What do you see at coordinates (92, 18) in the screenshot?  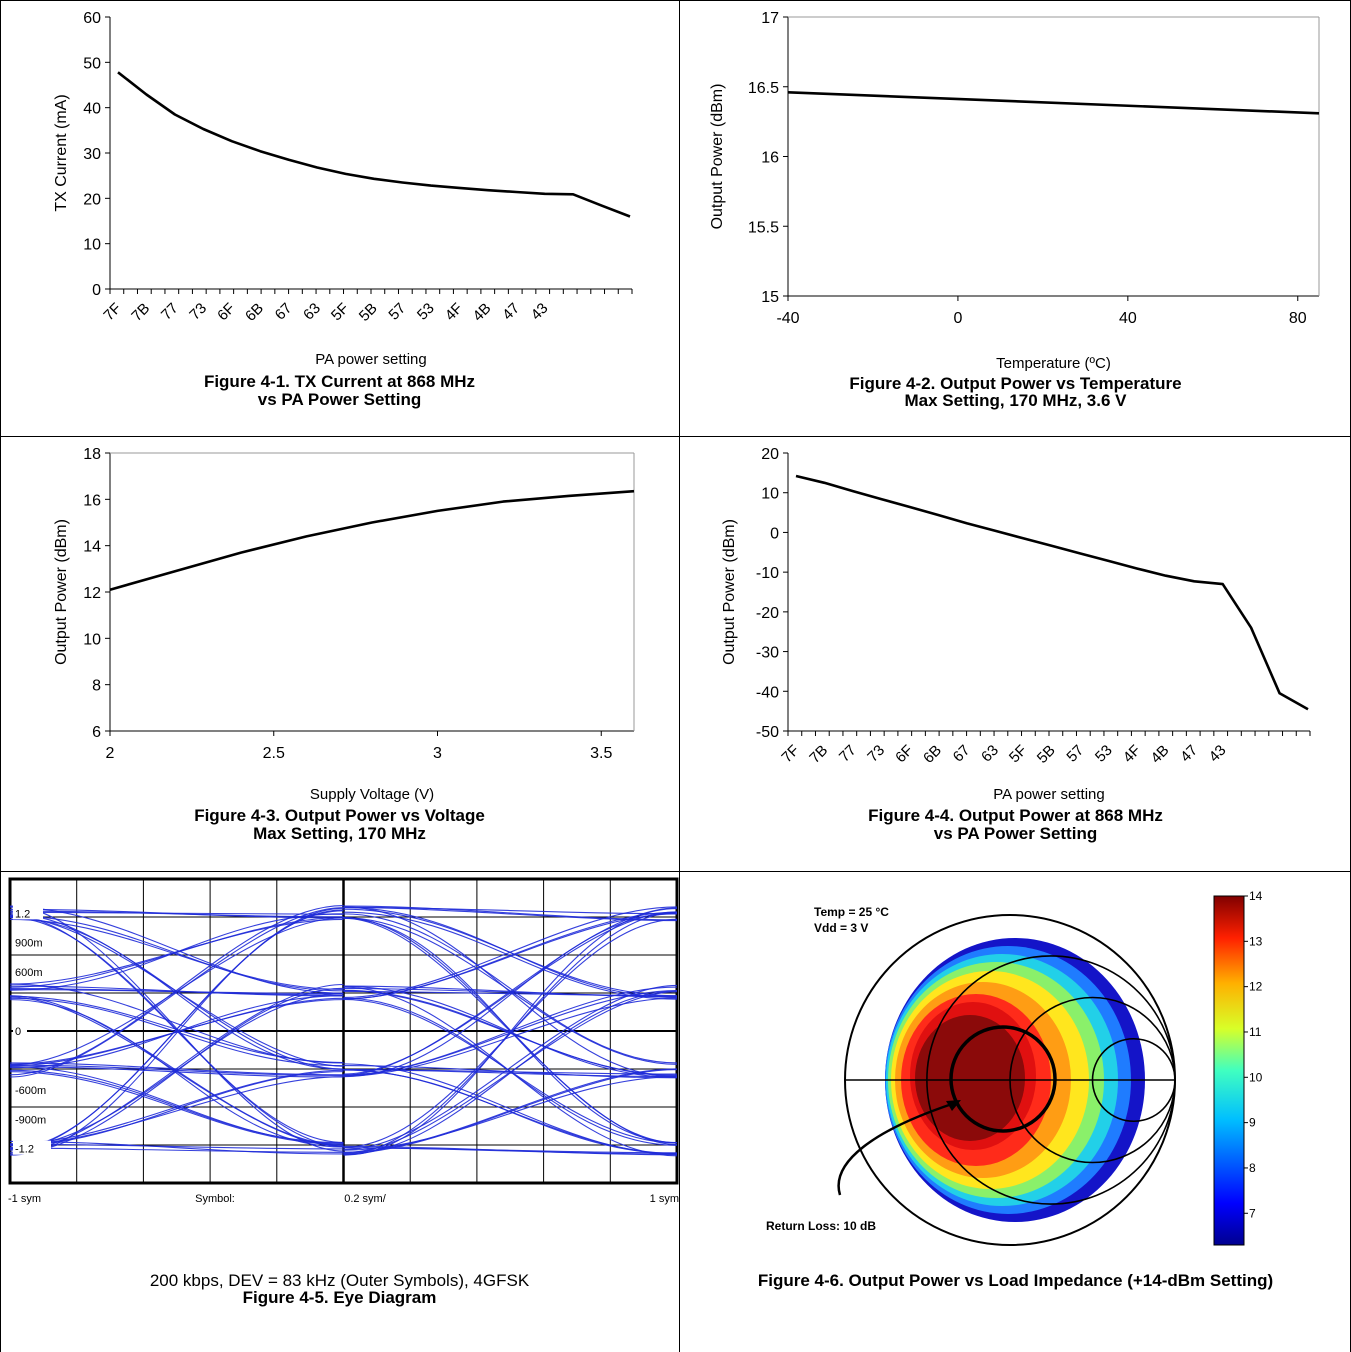 I see `y-tick-label: 60` at bounding box center [92, 18].